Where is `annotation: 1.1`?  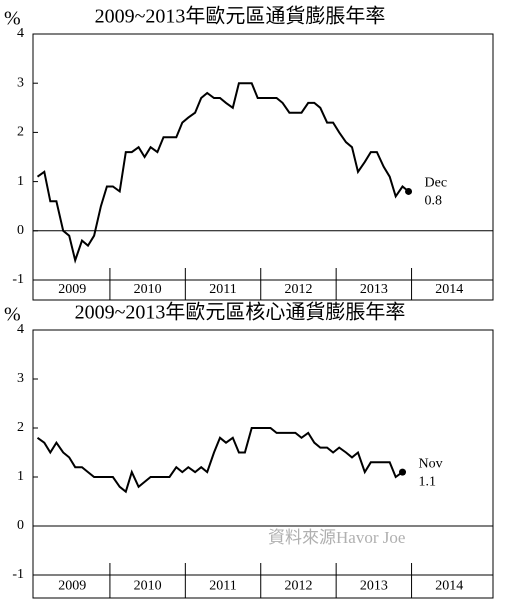 annotation: 1.1 is located at coordinates (428, 481).